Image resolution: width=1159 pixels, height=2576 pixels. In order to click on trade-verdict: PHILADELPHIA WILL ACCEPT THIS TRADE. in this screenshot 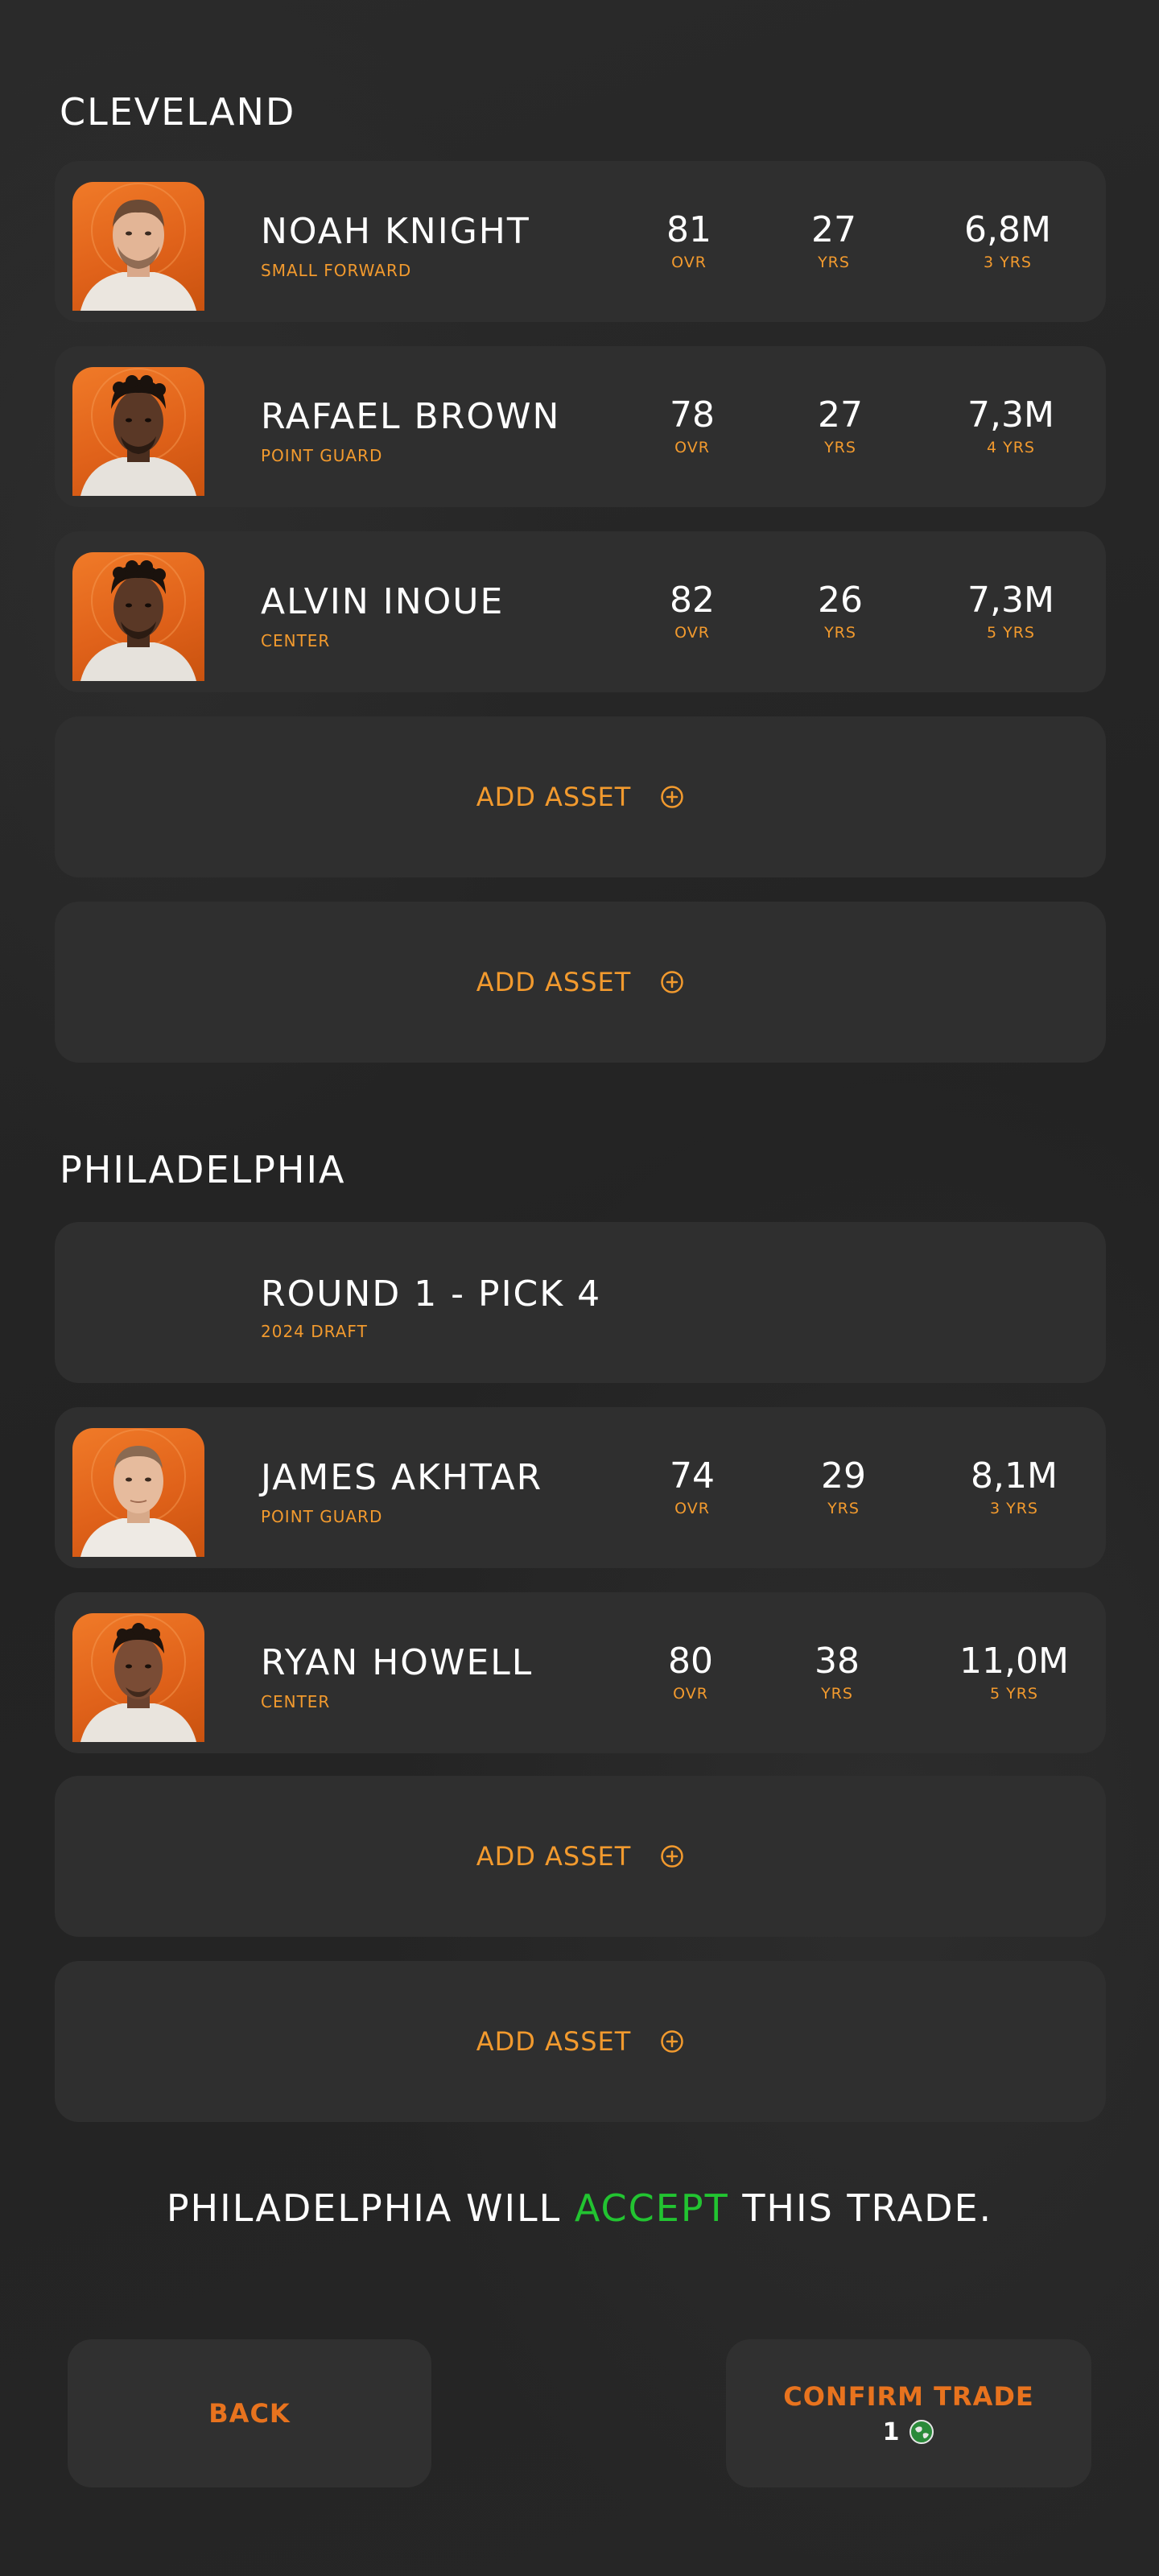, I will do `click(579, 2208)`.